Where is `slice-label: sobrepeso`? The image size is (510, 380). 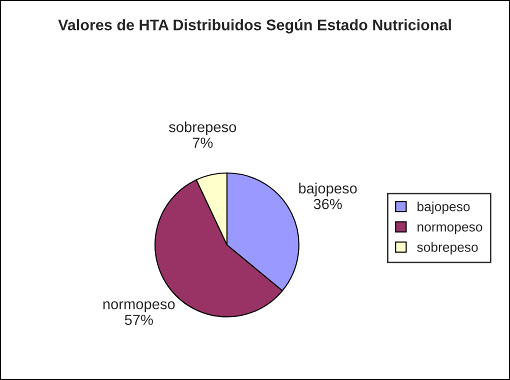
slice-label: sobrepeso is located at coordinates (202, 128).